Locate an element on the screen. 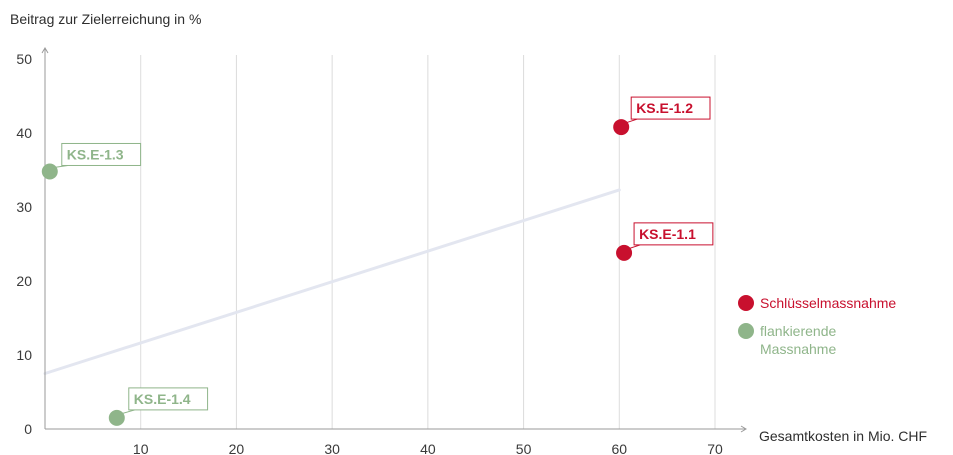 The image size is (953, 455). y-tick-label-20: 20 is located at coordinates (24, 281).